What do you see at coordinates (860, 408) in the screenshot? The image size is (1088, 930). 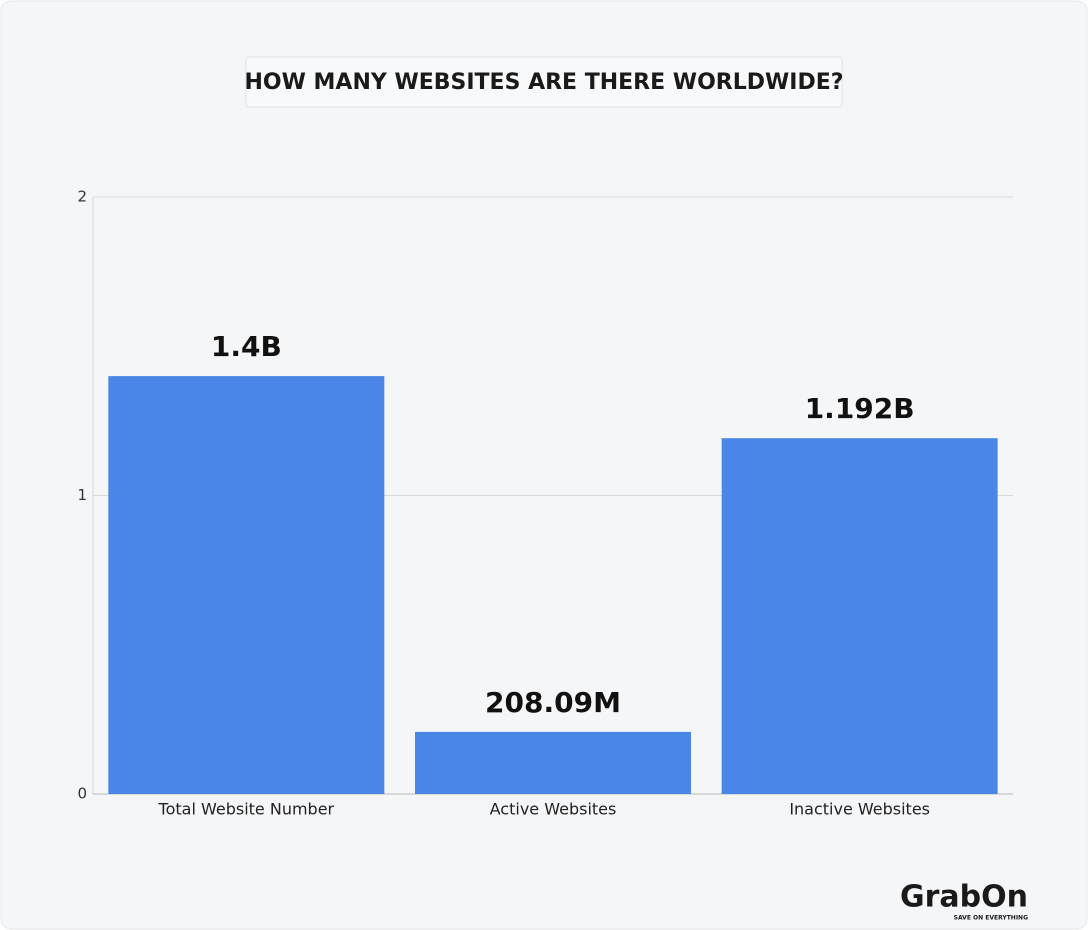 I see `value-label: 1.192B` at bounding box center [860, 408].